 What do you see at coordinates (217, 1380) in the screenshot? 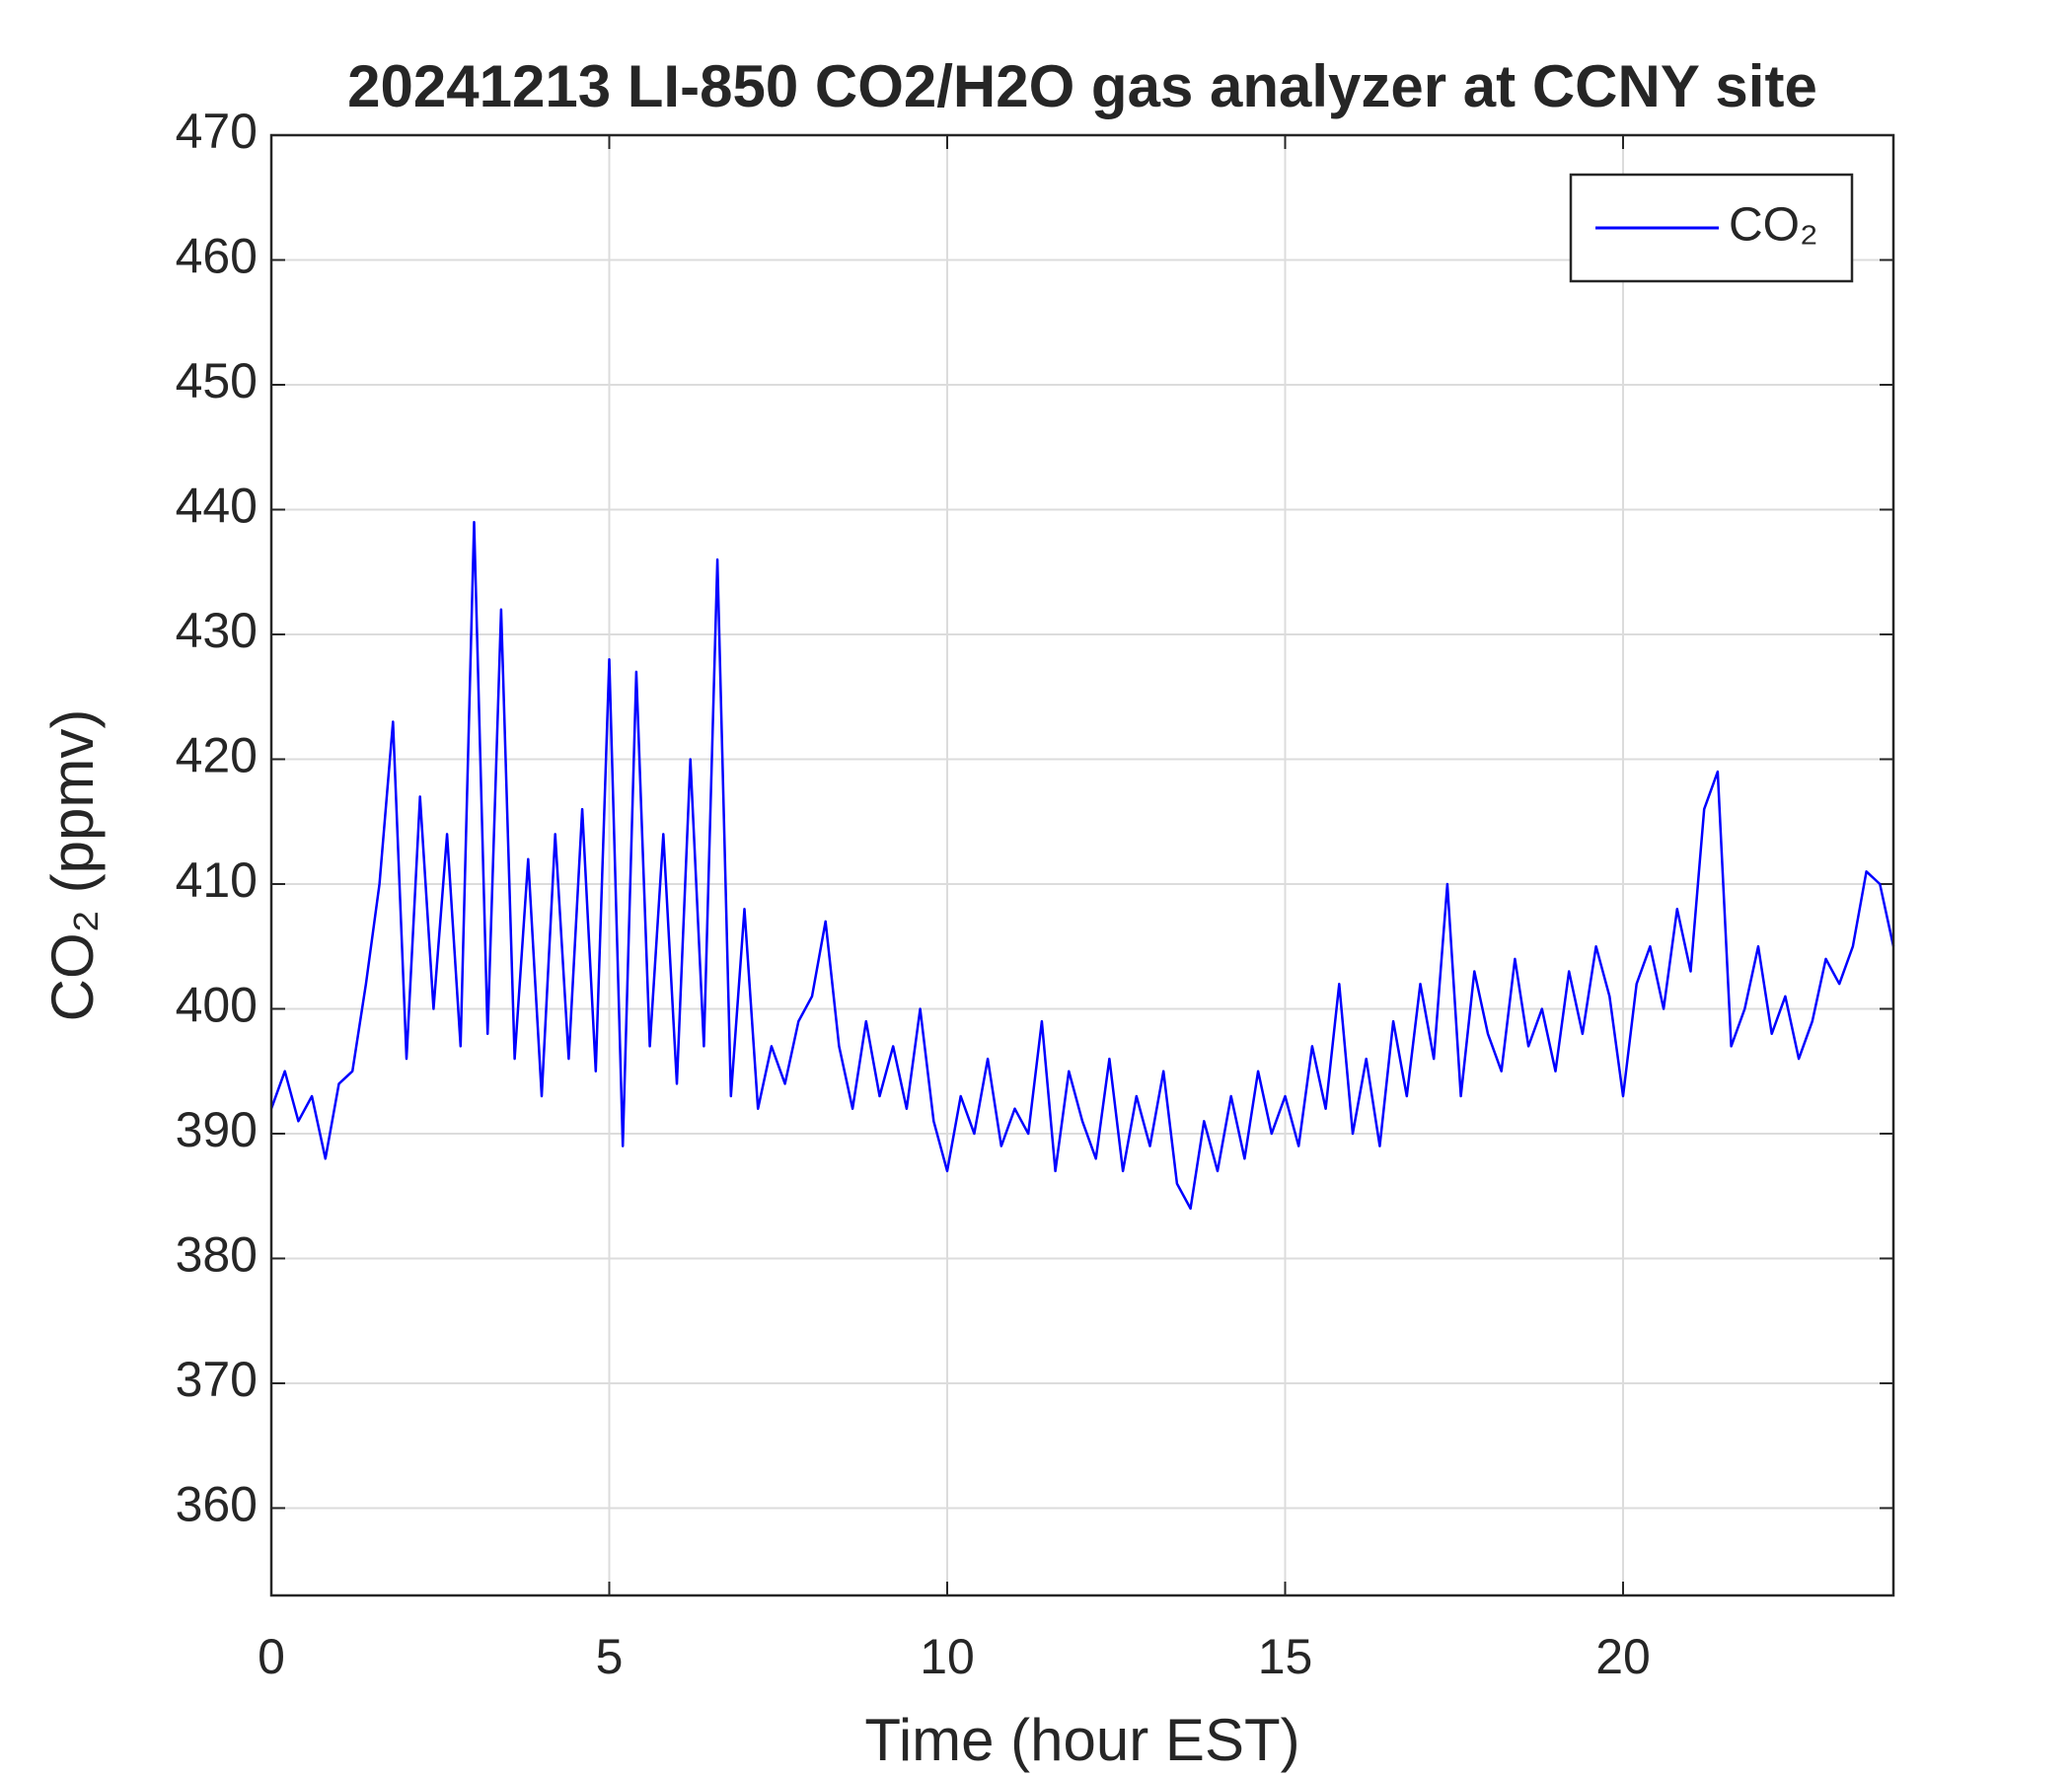
I see `y-tick-label: 370` at bounding box center [217, 1380].